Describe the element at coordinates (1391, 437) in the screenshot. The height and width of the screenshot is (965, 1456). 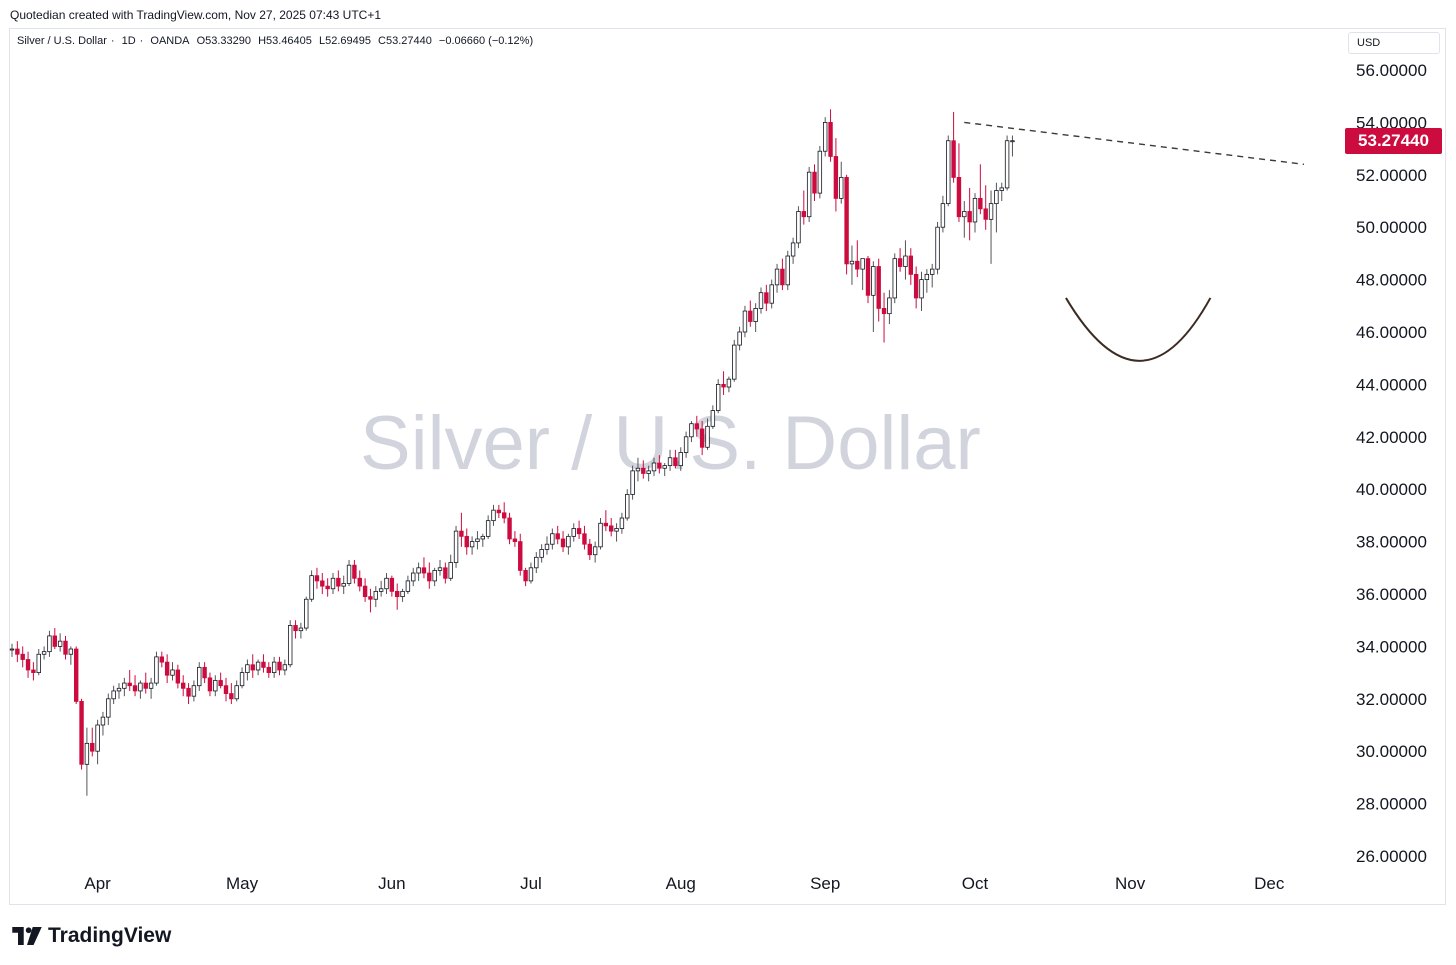
I see `price-axis-label: 42.00000` at that location.